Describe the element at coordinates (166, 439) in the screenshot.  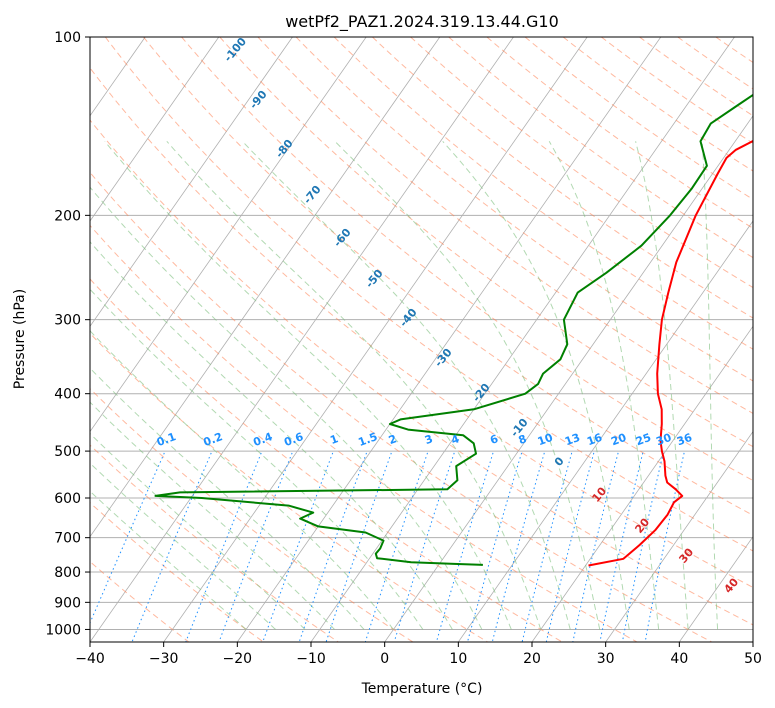
I see `mixing-ratio-label: 0.1` at that location.